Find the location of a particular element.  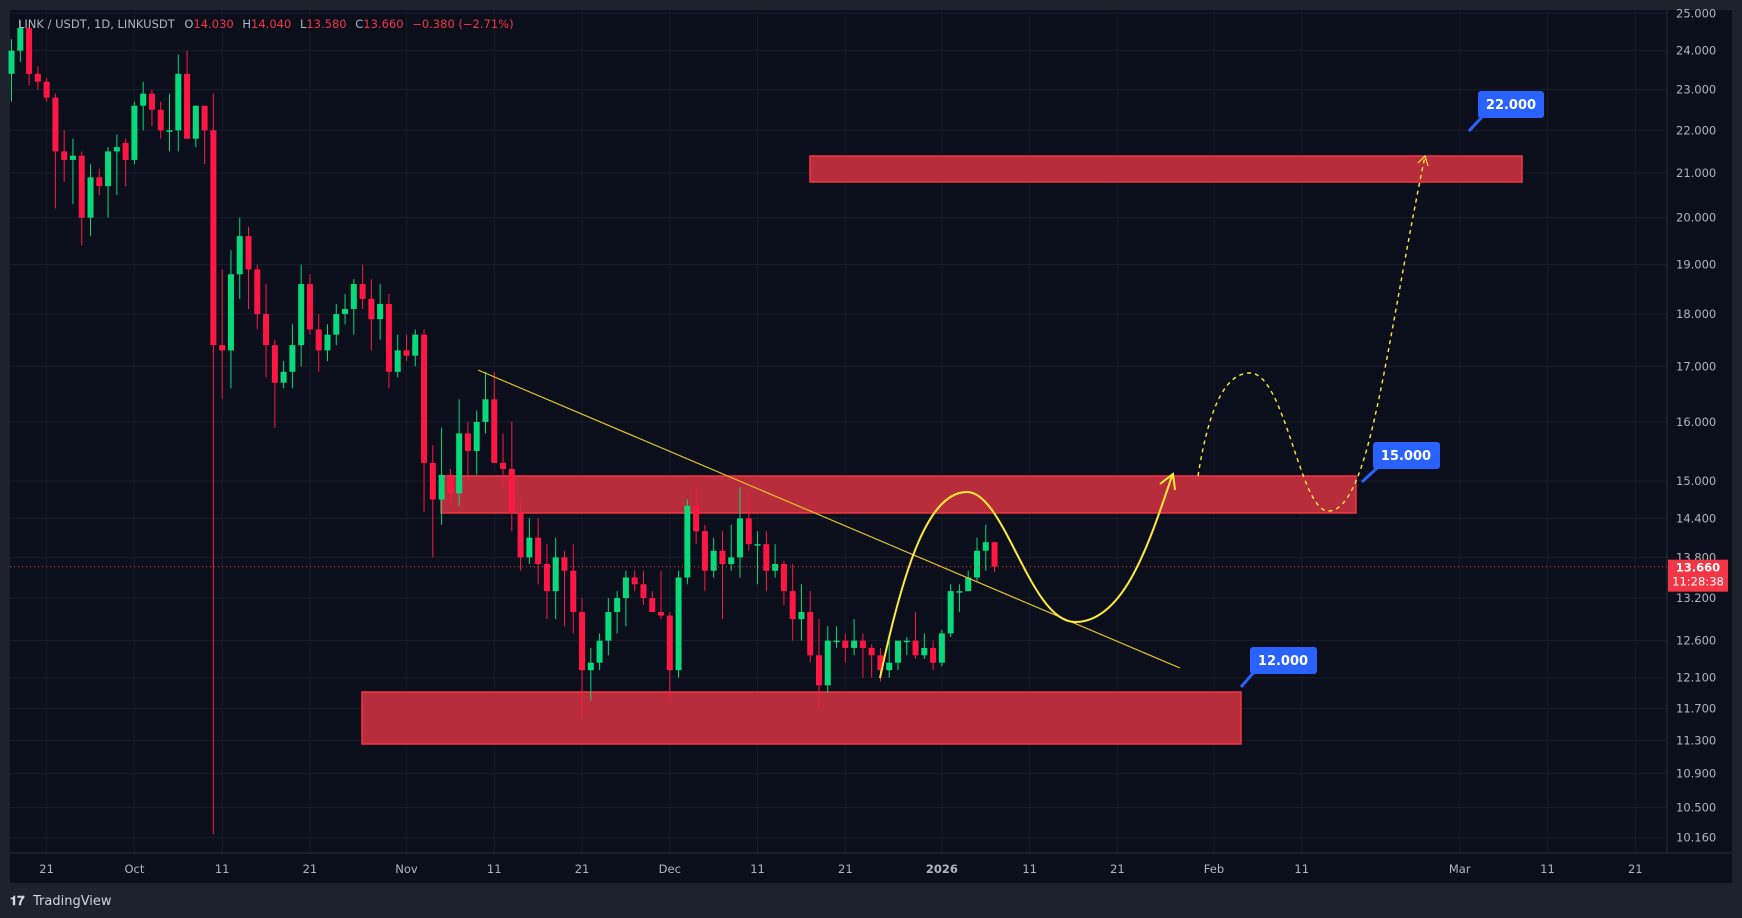

time-tick: Dec is located at coordinates (670, 869).